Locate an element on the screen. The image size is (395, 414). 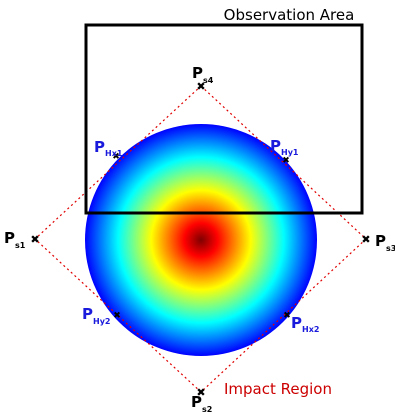
label-ps2: Ps2 is located at coordinates (201, 403).